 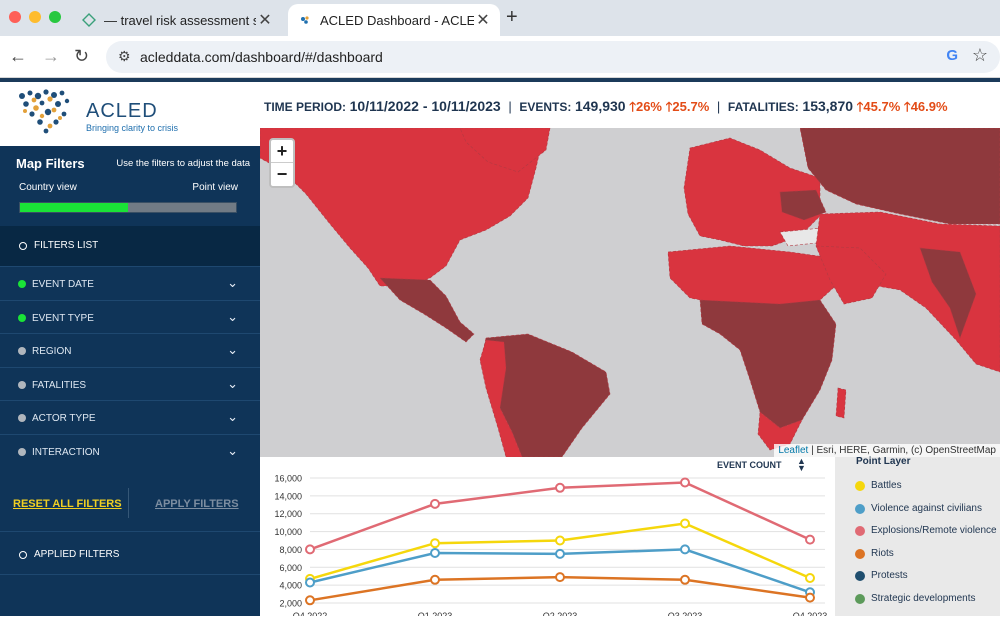 What do you see at coordinates (67, 504) in the screenshot?
I see `reset-all-filters-button: RESET ALL FILTERS` at bounding box center [67, 504].